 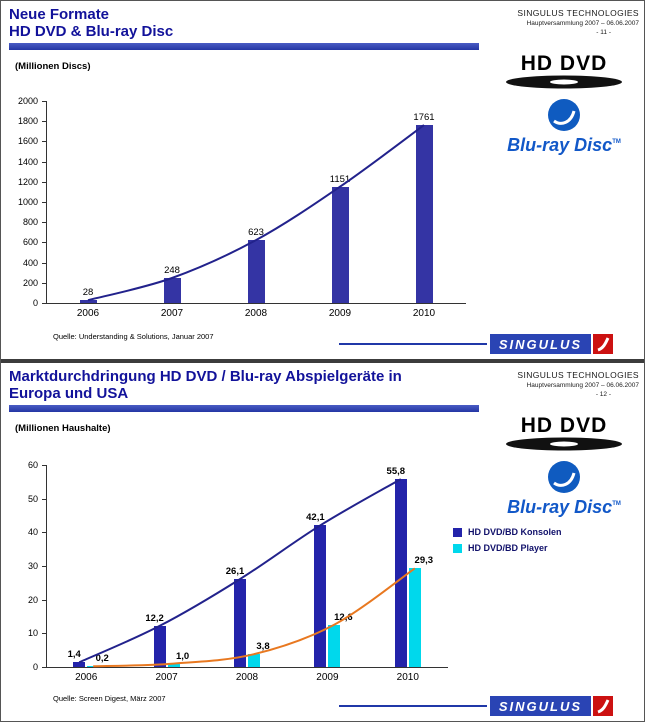 I want to click on y-axis-tick-label: 400, so click(x=30, y=262).